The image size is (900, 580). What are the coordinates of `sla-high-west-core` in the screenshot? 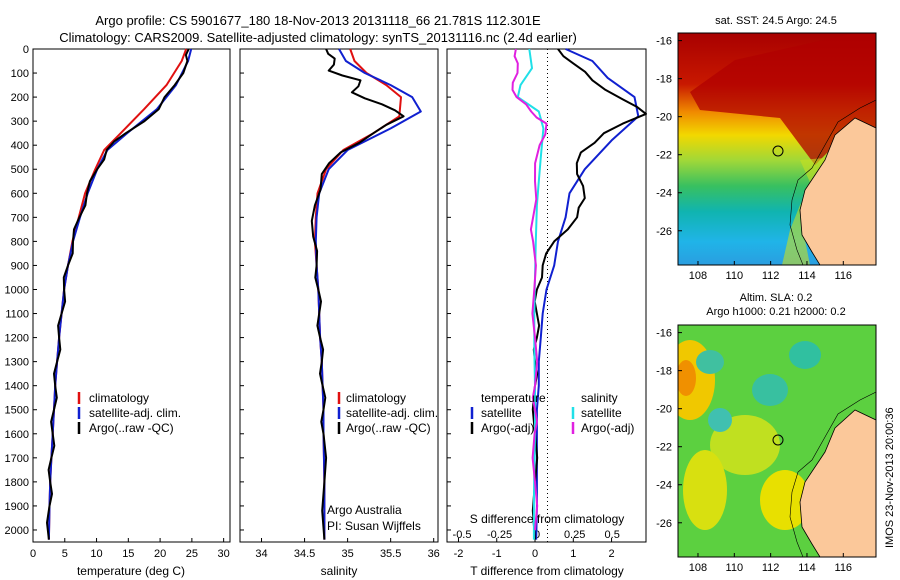 It's located at (687, 378).